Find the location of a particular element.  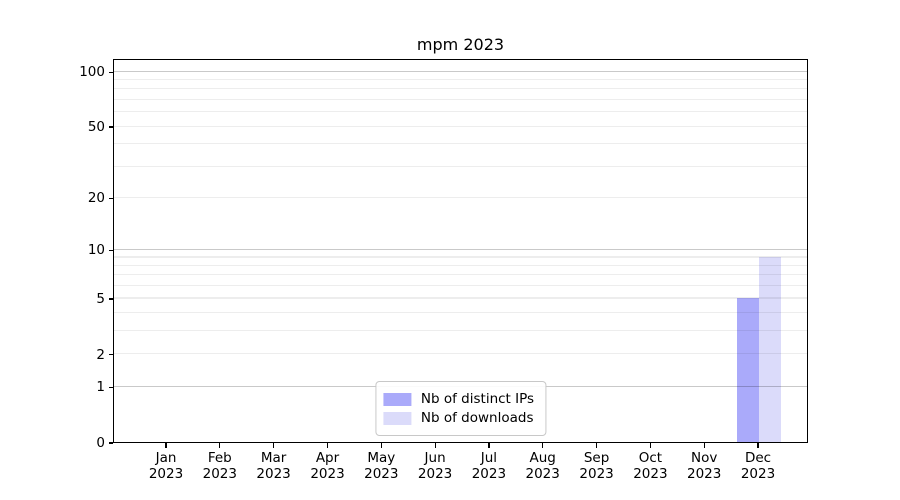

x-tick-month: Mar is located at coordinates (273, 458).